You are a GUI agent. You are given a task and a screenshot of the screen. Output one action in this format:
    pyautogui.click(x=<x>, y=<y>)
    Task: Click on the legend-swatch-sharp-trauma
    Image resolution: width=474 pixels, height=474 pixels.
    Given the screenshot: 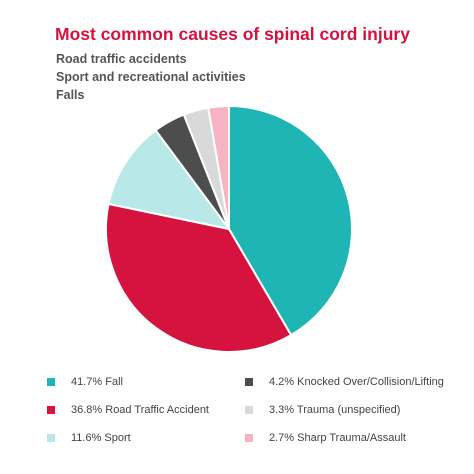 What is the action you would take?
    pyautogui.click(x=249, y=438)
    